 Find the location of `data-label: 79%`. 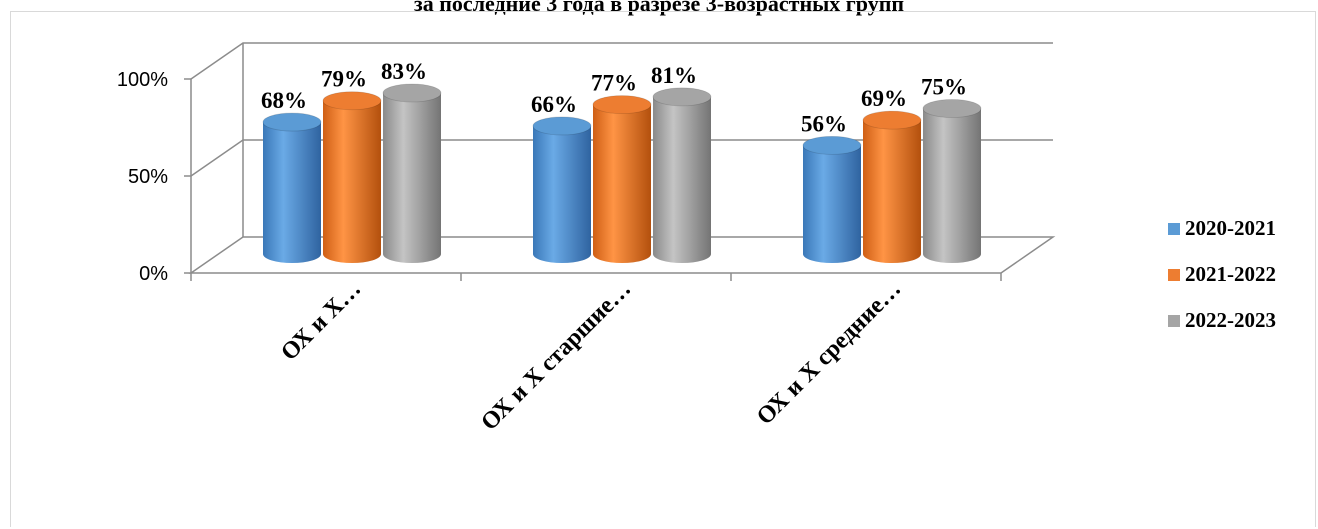

data-label: 79% is located at coordinates (344, 79).